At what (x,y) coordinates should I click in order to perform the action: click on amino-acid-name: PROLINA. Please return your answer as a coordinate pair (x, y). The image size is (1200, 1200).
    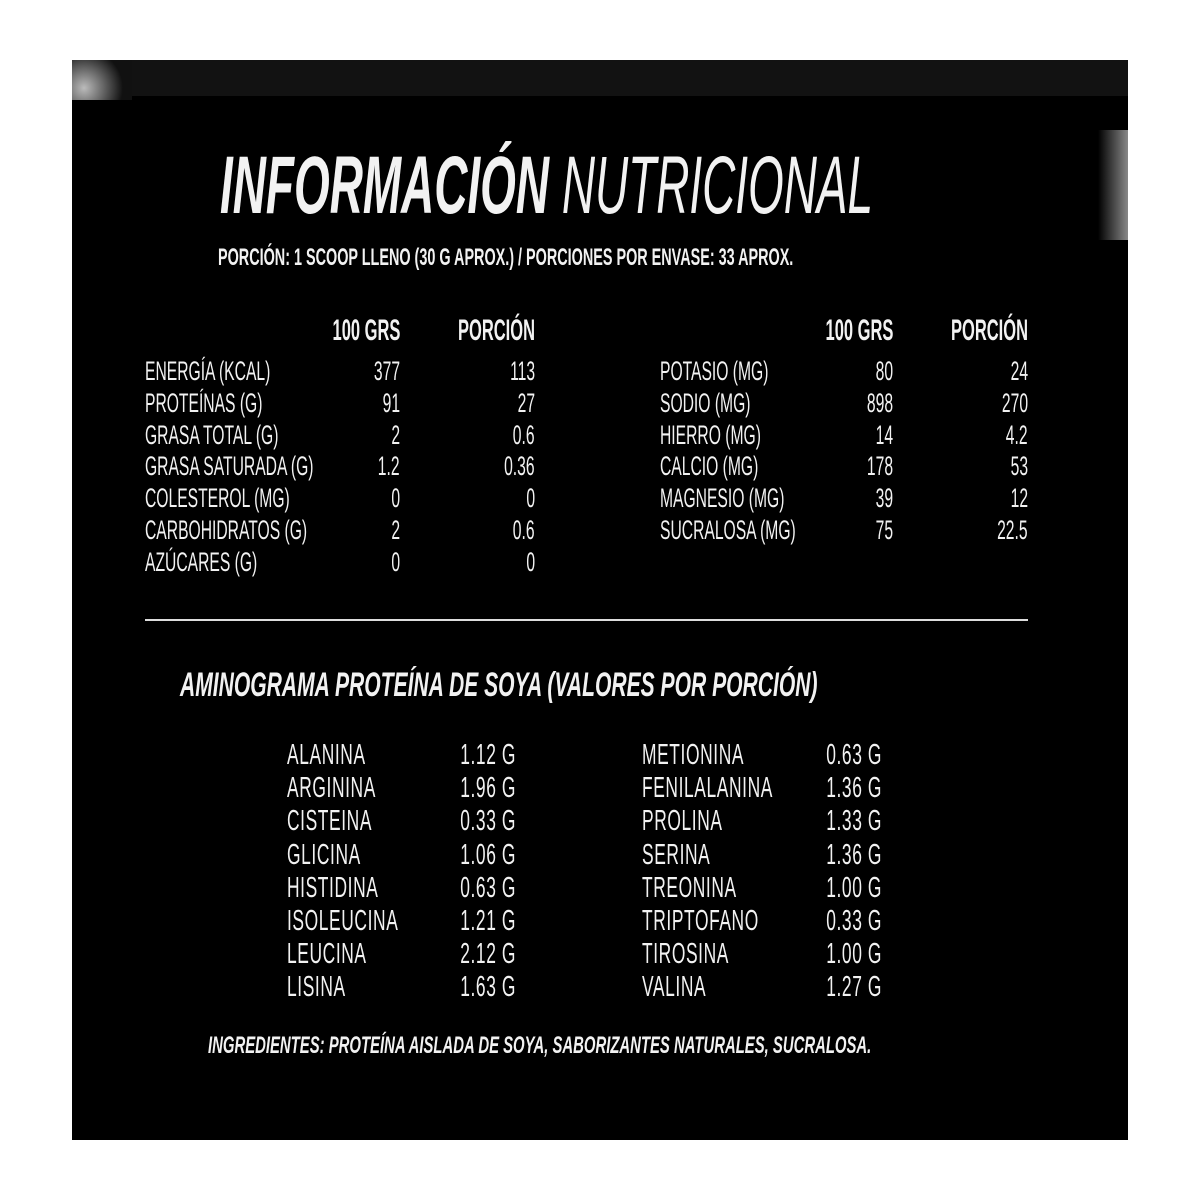
    Looking at the image, I should click on (682, 821).